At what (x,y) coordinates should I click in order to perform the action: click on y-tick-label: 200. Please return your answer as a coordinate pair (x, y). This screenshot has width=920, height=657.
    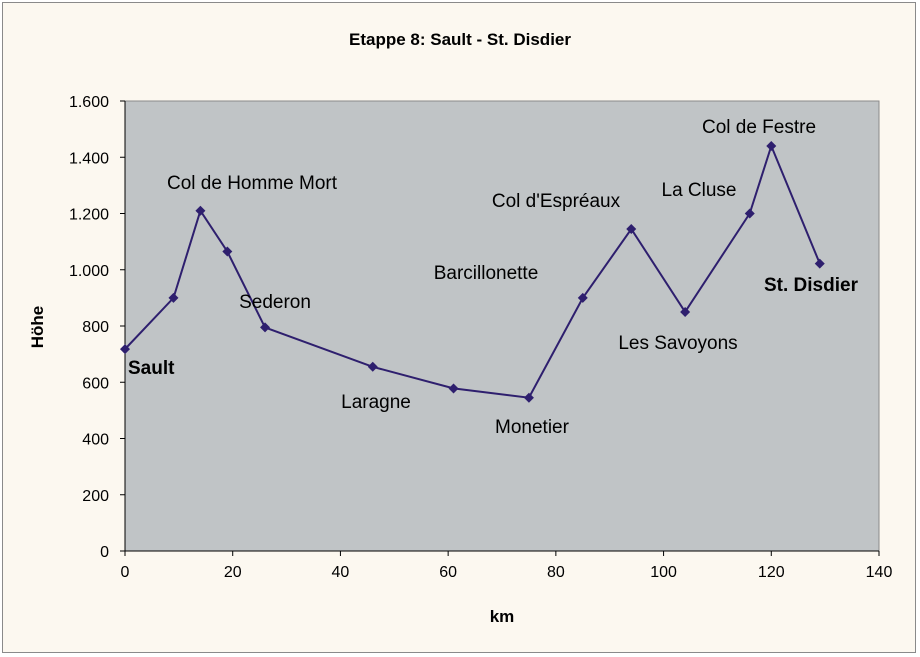
    Looking at the image, I should click on (95, 496).